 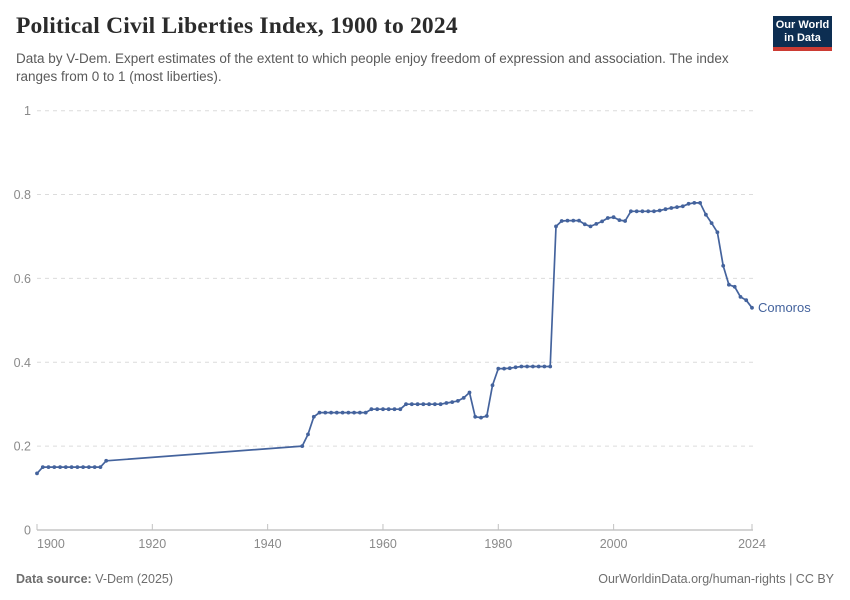 What do you see at coordinates (268, 544) in the screenshot?
I see `x-tick-label: 1940` at bounding box center [268, 544].